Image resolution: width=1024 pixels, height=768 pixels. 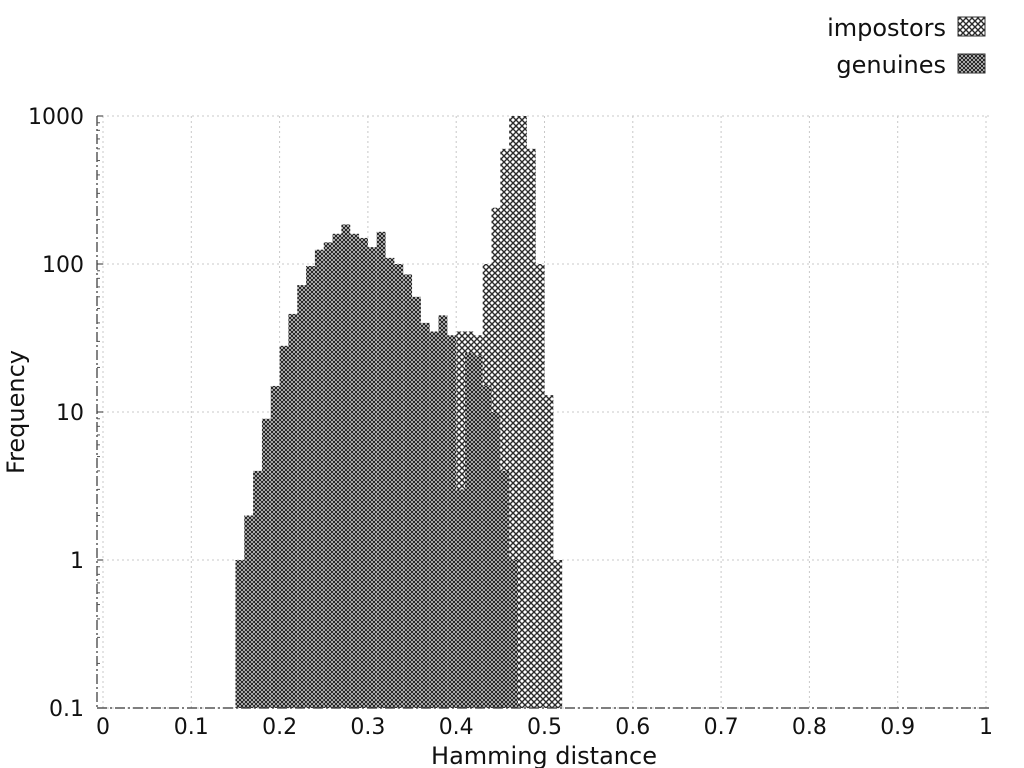 What do you see at coordinates (456, 727) in the screenshot?
I see `x-tick-label: 0.4` at bounding box center [456, 727].